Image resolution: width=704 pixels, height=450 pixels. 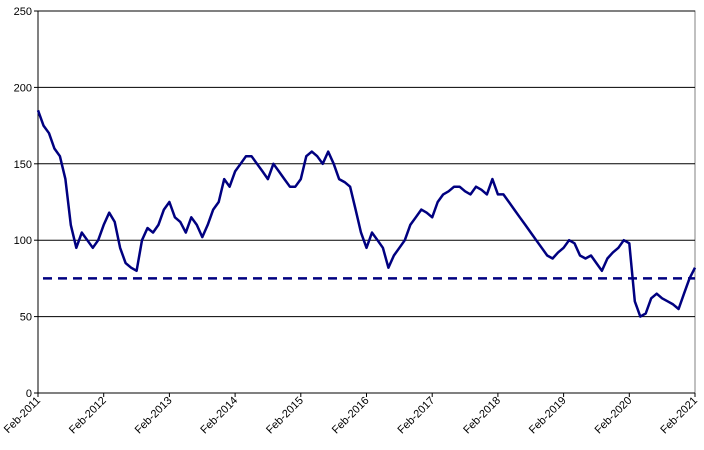 I want to click on x-tick-label: Feb-2021, so click(x=679, y=416).